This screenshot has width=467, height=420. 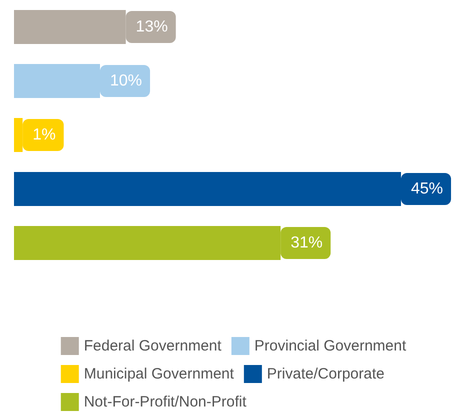 I want to click on legend-label: Federal Government, so click(x=153, y=346).